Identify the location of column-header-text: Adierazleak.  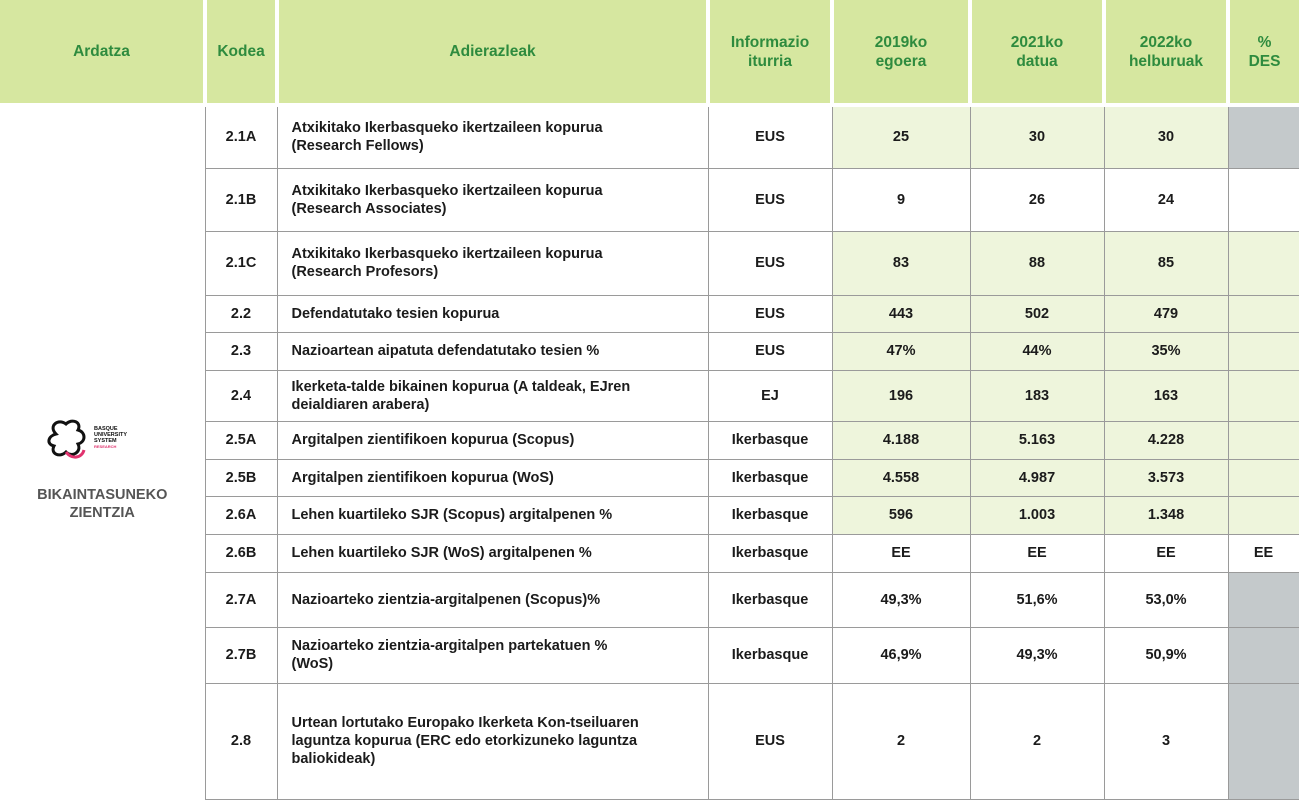
(492, 51).